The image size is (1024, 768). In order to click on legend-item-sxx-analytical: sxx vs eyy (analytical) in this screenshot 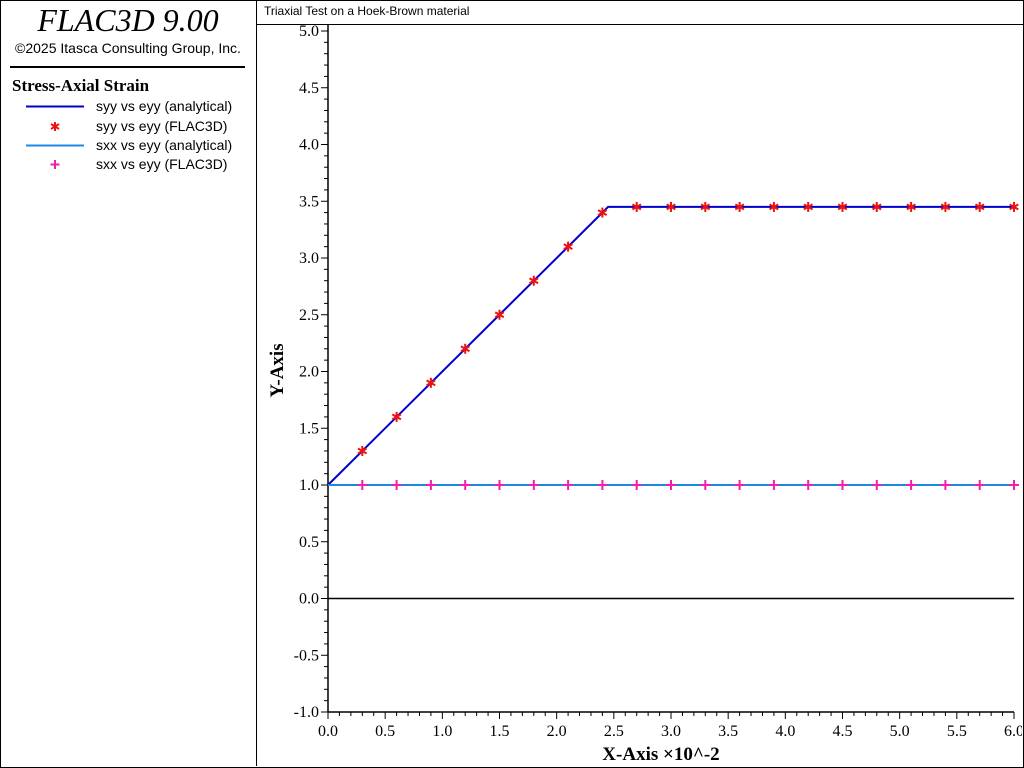, I will do `click(128, 145)`.